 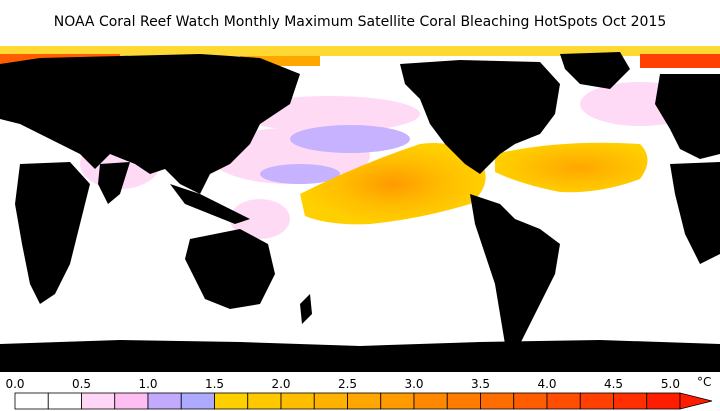 What do you see at coordinates (613, 384) in the screenshot?
I see `colorbar-tick-label: 4.5` at bounding box center [613, 384].